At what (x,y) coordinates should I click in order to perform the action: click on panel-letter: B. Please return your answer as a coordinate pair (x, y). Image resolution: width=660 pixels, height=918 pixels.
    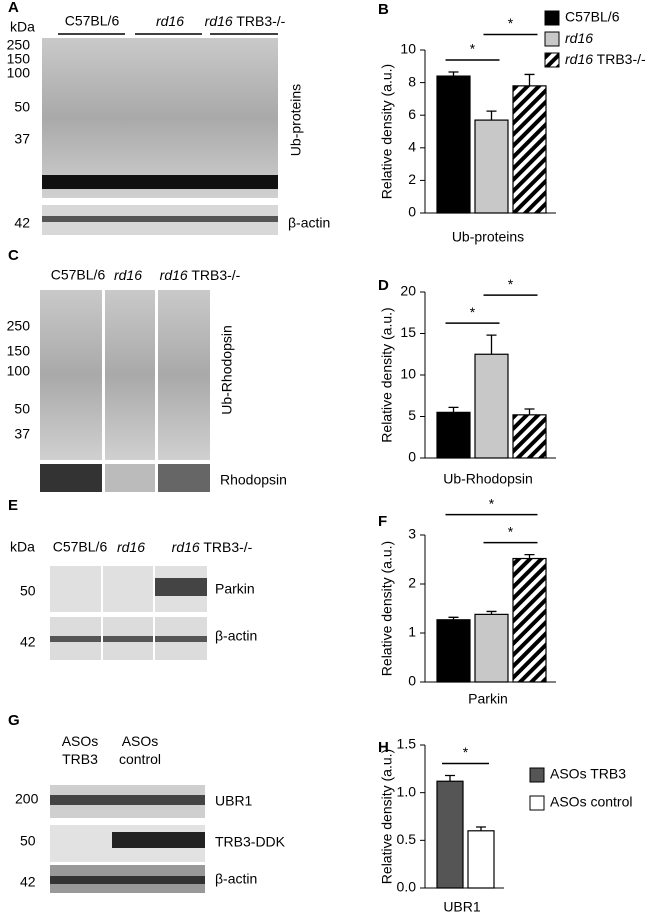
    Looking at the image, I should click on (383, 9).